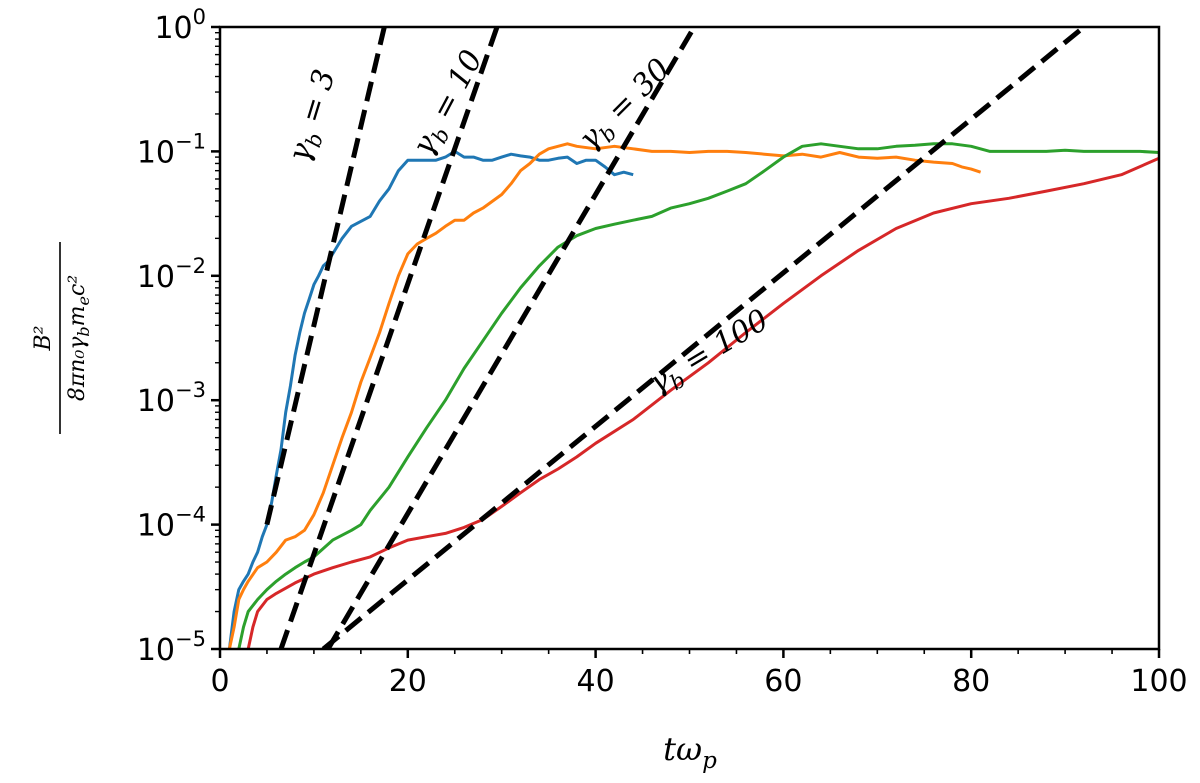 This screenshot has height=783, width=1200. What do you see at coordinates (171, 274) in the screenshot?
I see `y-tick-label: 10⁻²` at bounding box center [171, 274].